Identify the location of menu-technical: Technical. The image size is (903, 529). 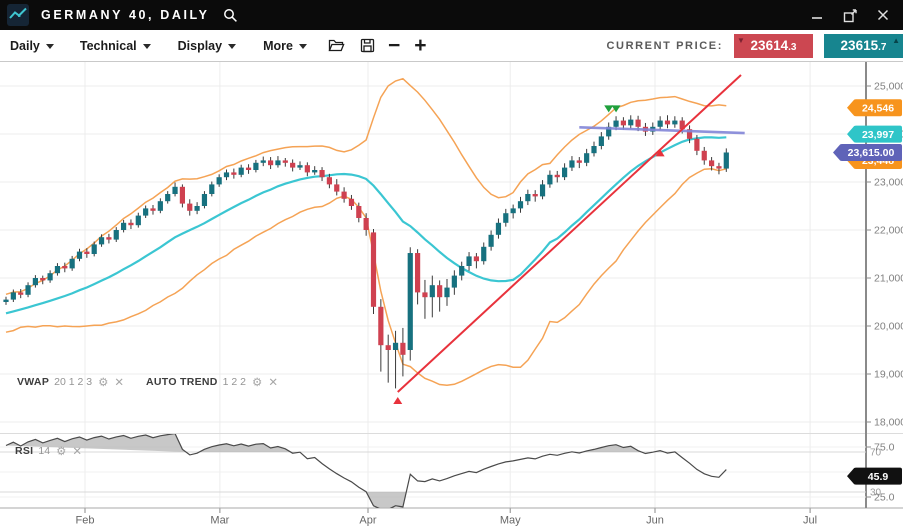
(115, 46).